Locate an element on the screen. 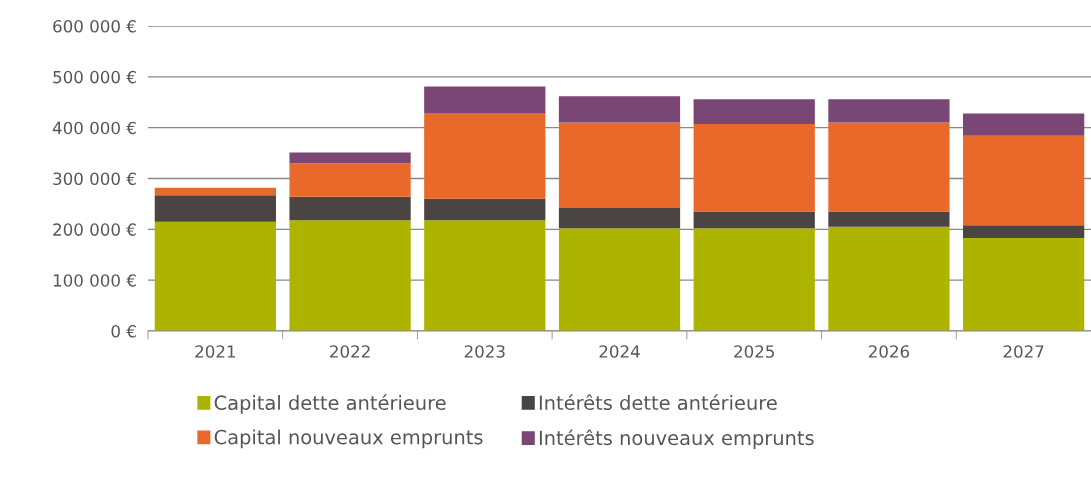  y-tick-label: 300 000 € is located at coordinates (94, 179).